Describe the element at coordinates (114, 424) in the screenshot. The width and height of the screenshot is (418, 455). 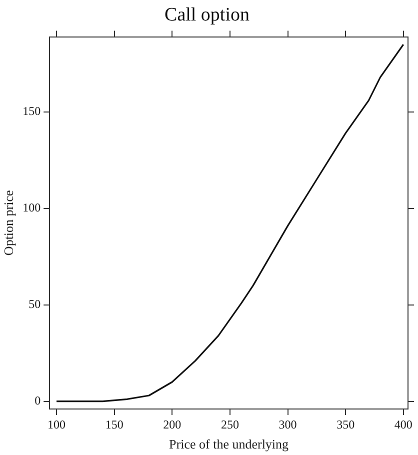
I see `x-tick-label: 150` at that location.